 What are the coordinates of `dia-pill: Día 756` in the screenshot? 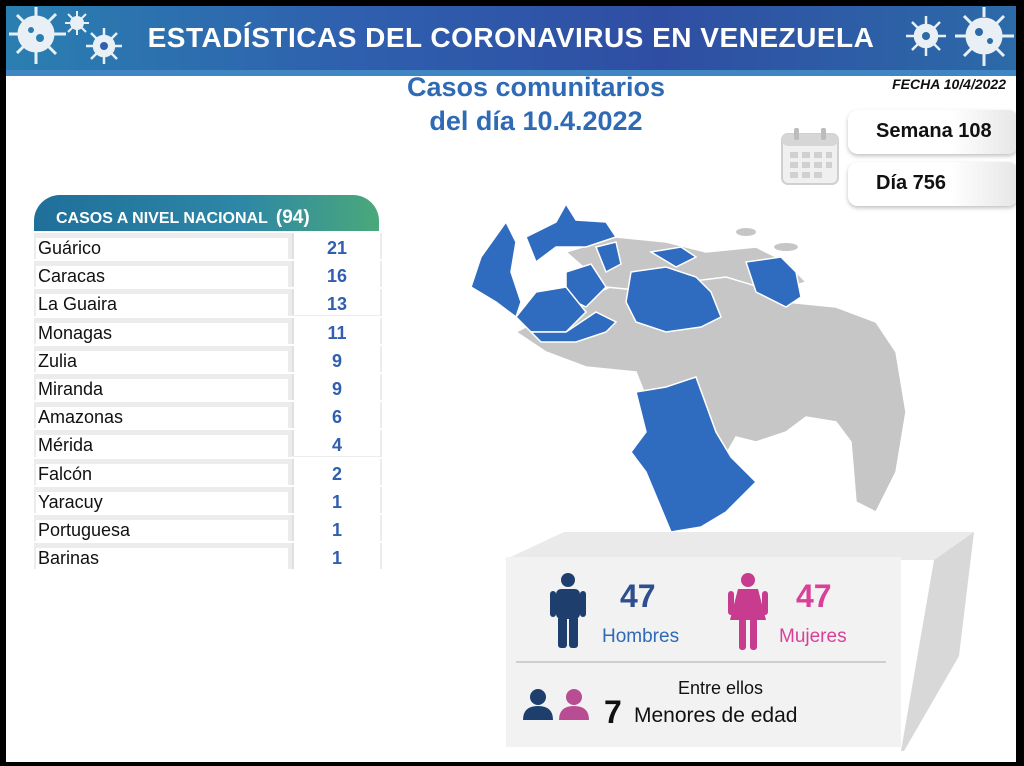 It's located at (932, 184).